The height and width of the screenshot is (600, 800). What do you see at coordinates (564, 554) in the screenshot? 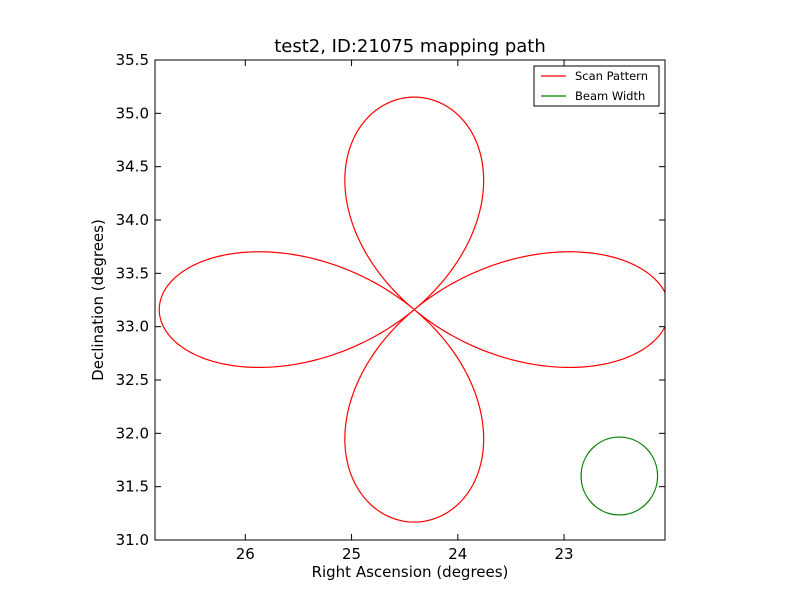
I see `x-tick-label: 23` at bounding box center [564, 554].